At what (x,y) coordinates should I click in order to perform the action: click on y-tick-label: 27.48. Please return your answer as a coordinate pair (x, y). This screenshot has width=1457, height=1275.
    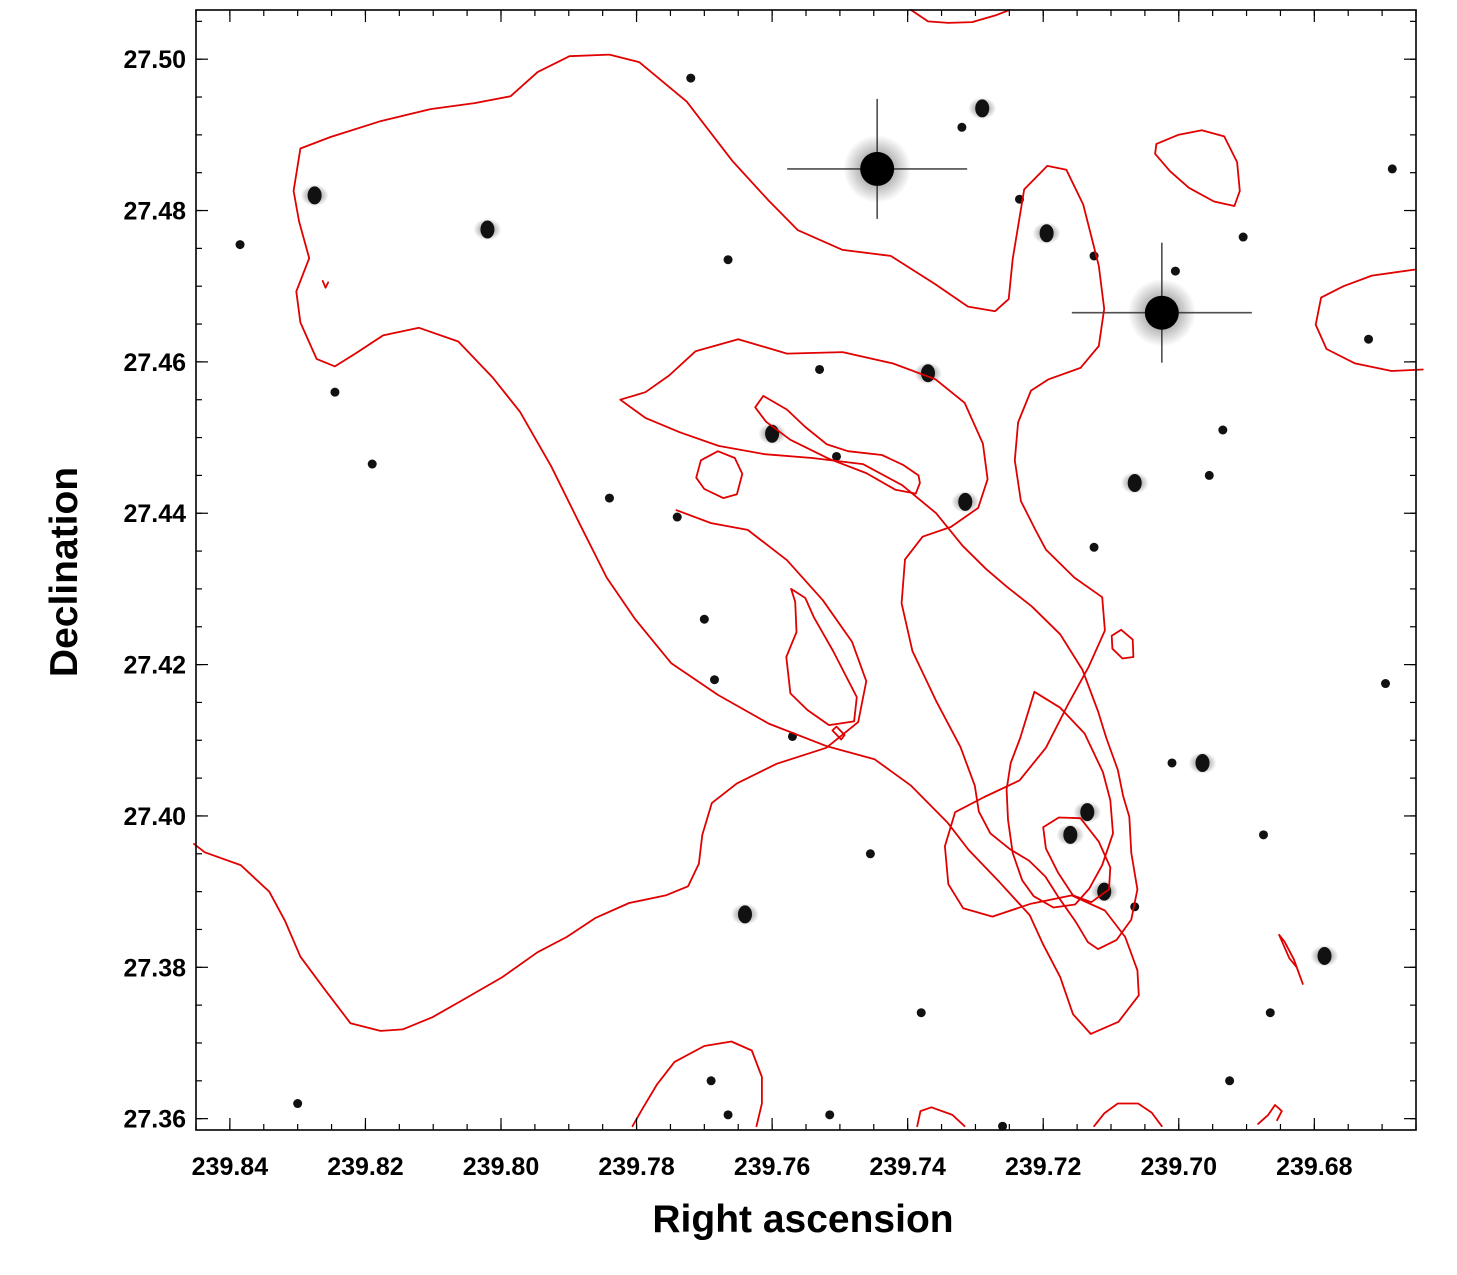
    Looking at the image, I should click on (154, 212).